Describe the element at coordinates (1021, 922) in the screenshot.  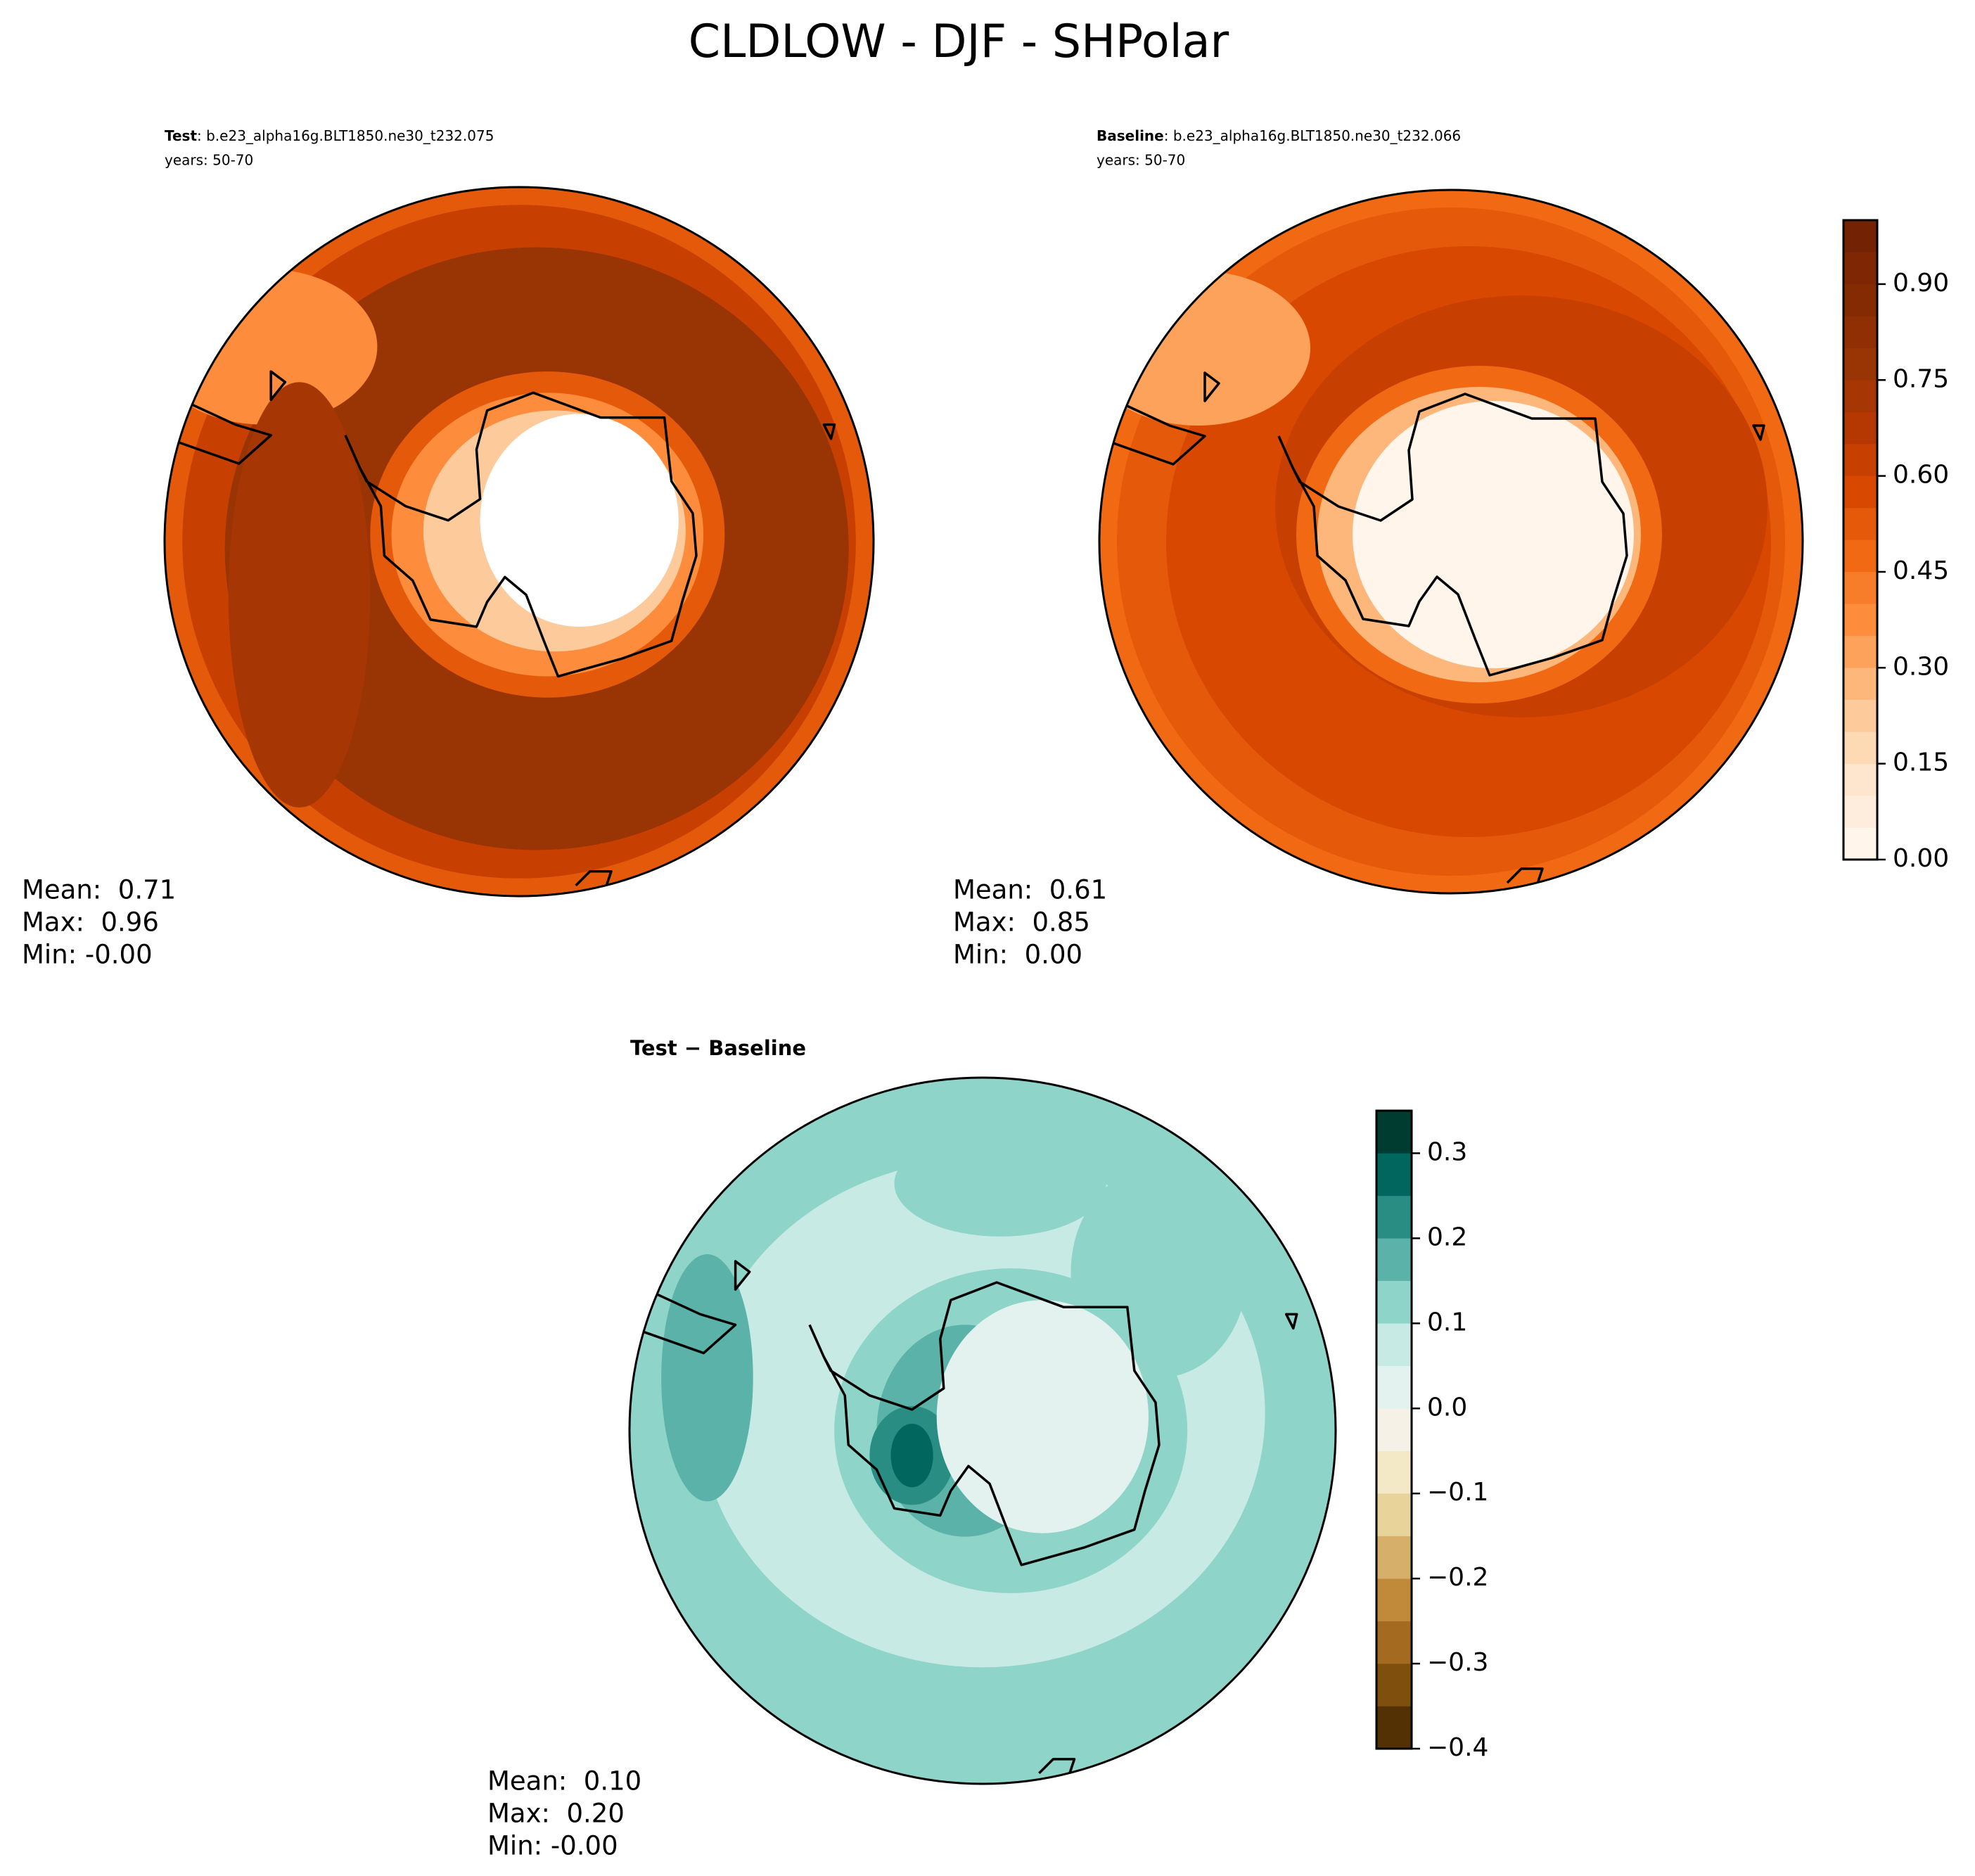
I see `stat-text: Max: 0.85` at that location.